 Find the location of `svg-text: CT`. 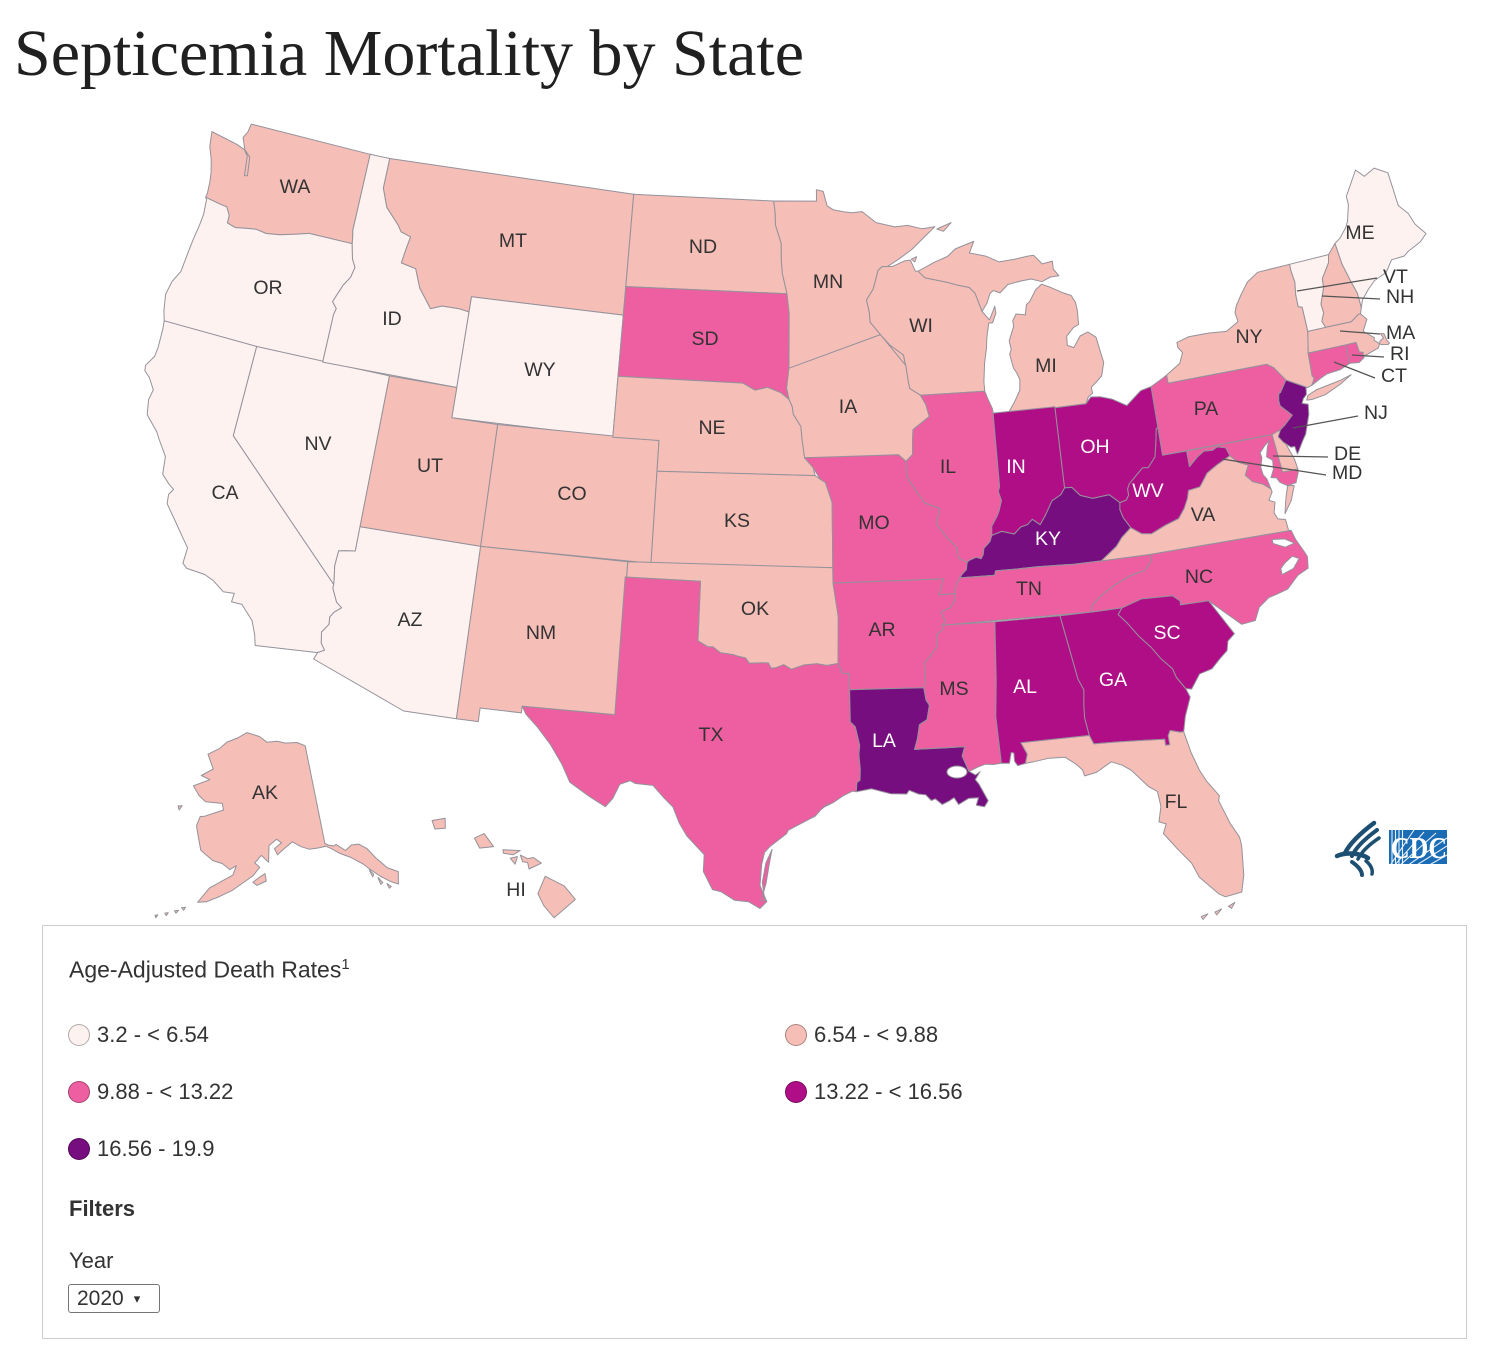

svg-text: CT is located at coordinates (1394, 376).